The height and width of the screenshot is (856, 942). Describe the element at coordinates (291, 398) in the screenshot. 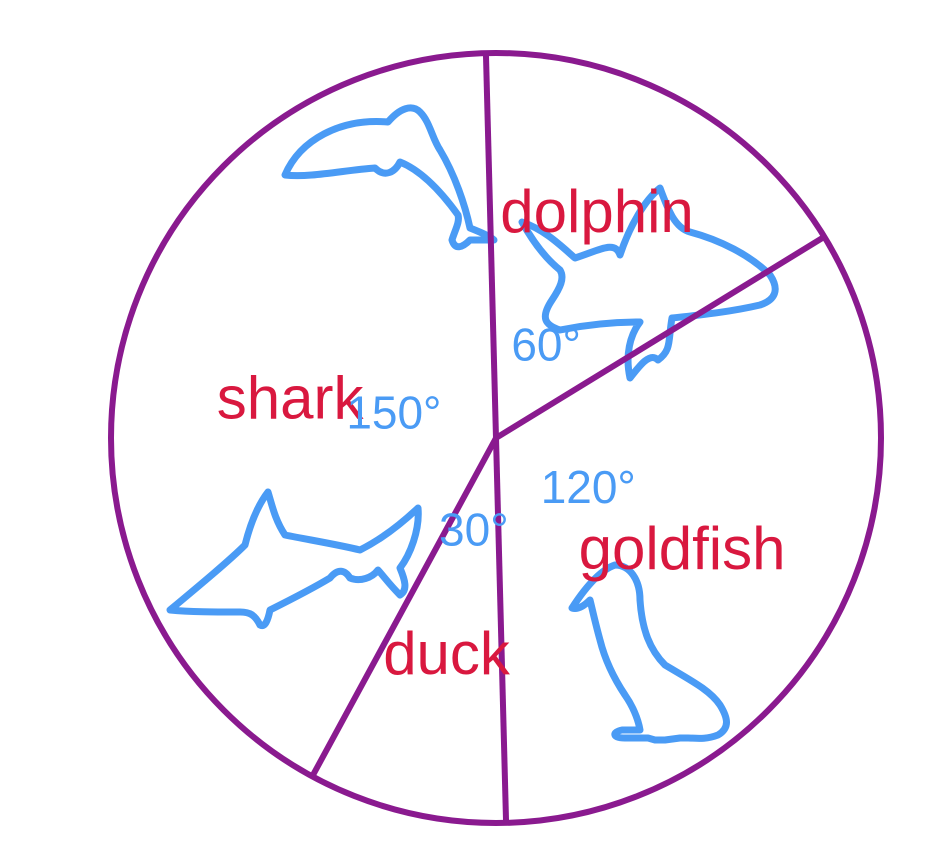

I see `slice-label-shark: shark` at that location.